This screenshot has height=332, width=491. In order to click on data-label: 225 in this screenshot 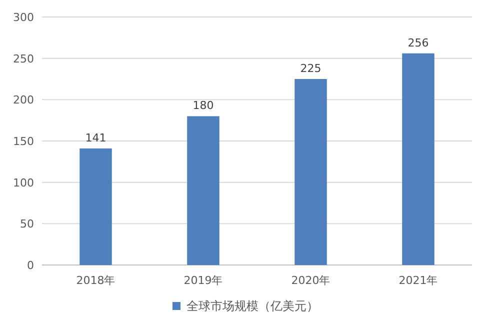, I will do `click(311, 68)`.